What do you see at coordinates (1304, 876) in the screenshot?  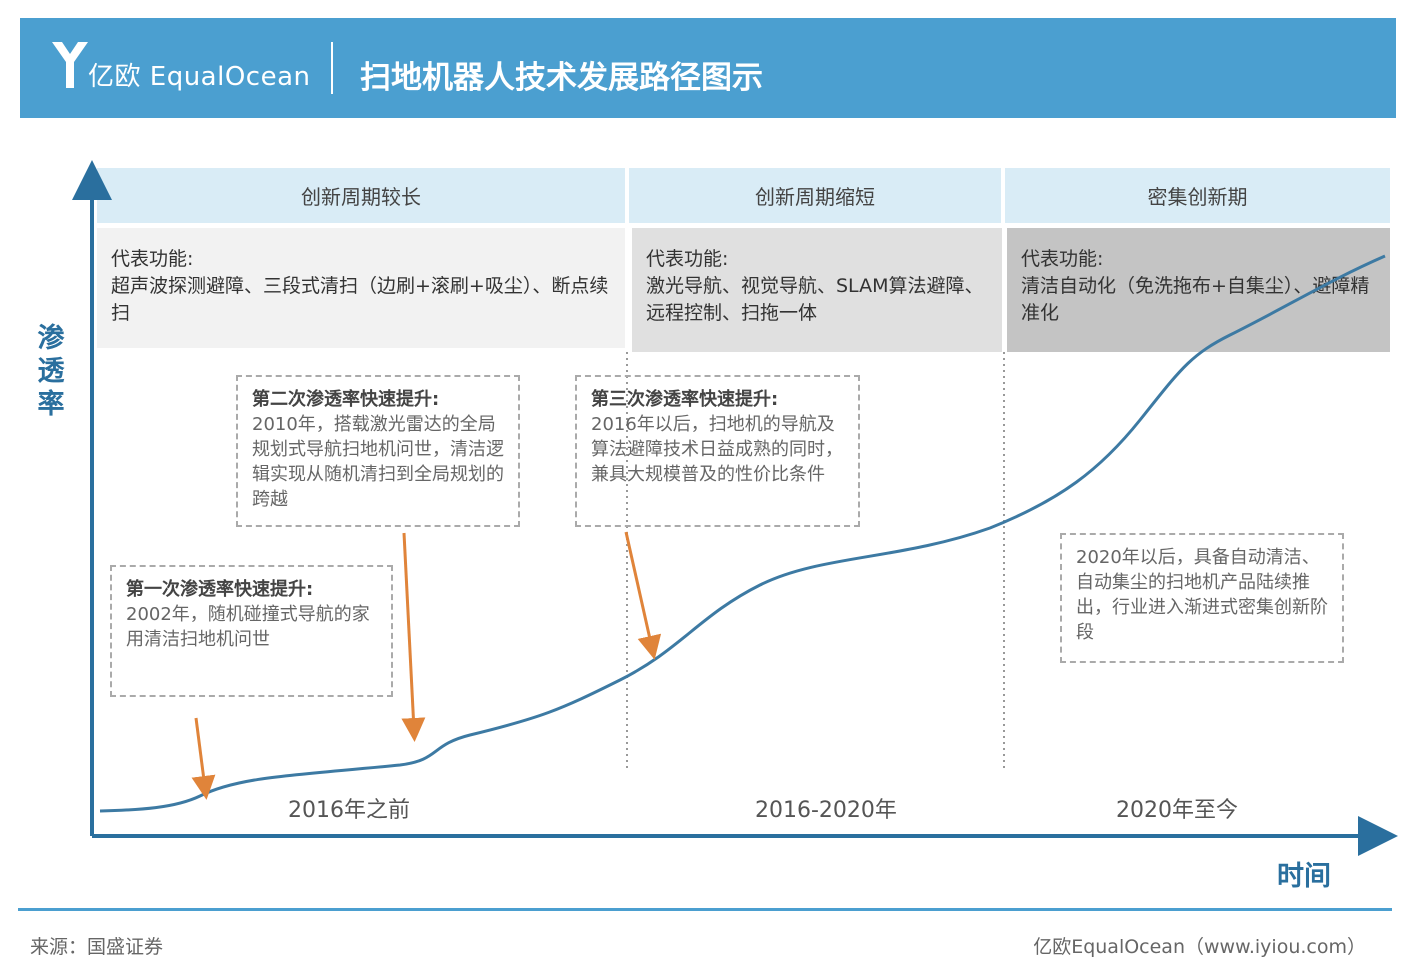 I see `x-axis-label: 时间` at bounding box center [1304, 876].